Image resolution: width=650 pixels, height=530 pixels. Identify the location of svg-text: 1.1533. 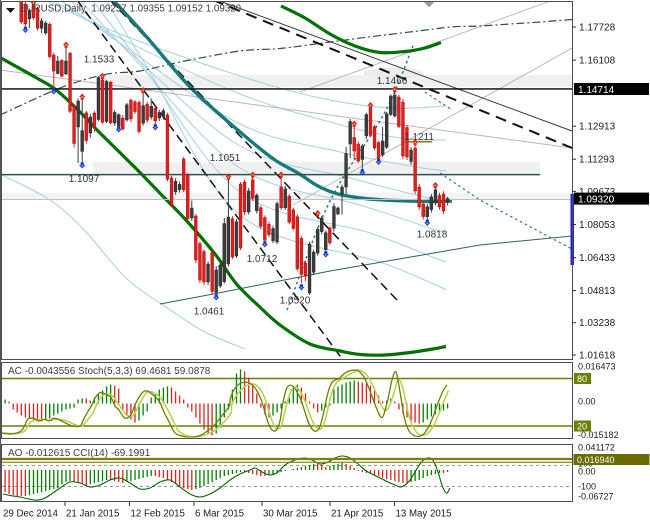
(99, 60).